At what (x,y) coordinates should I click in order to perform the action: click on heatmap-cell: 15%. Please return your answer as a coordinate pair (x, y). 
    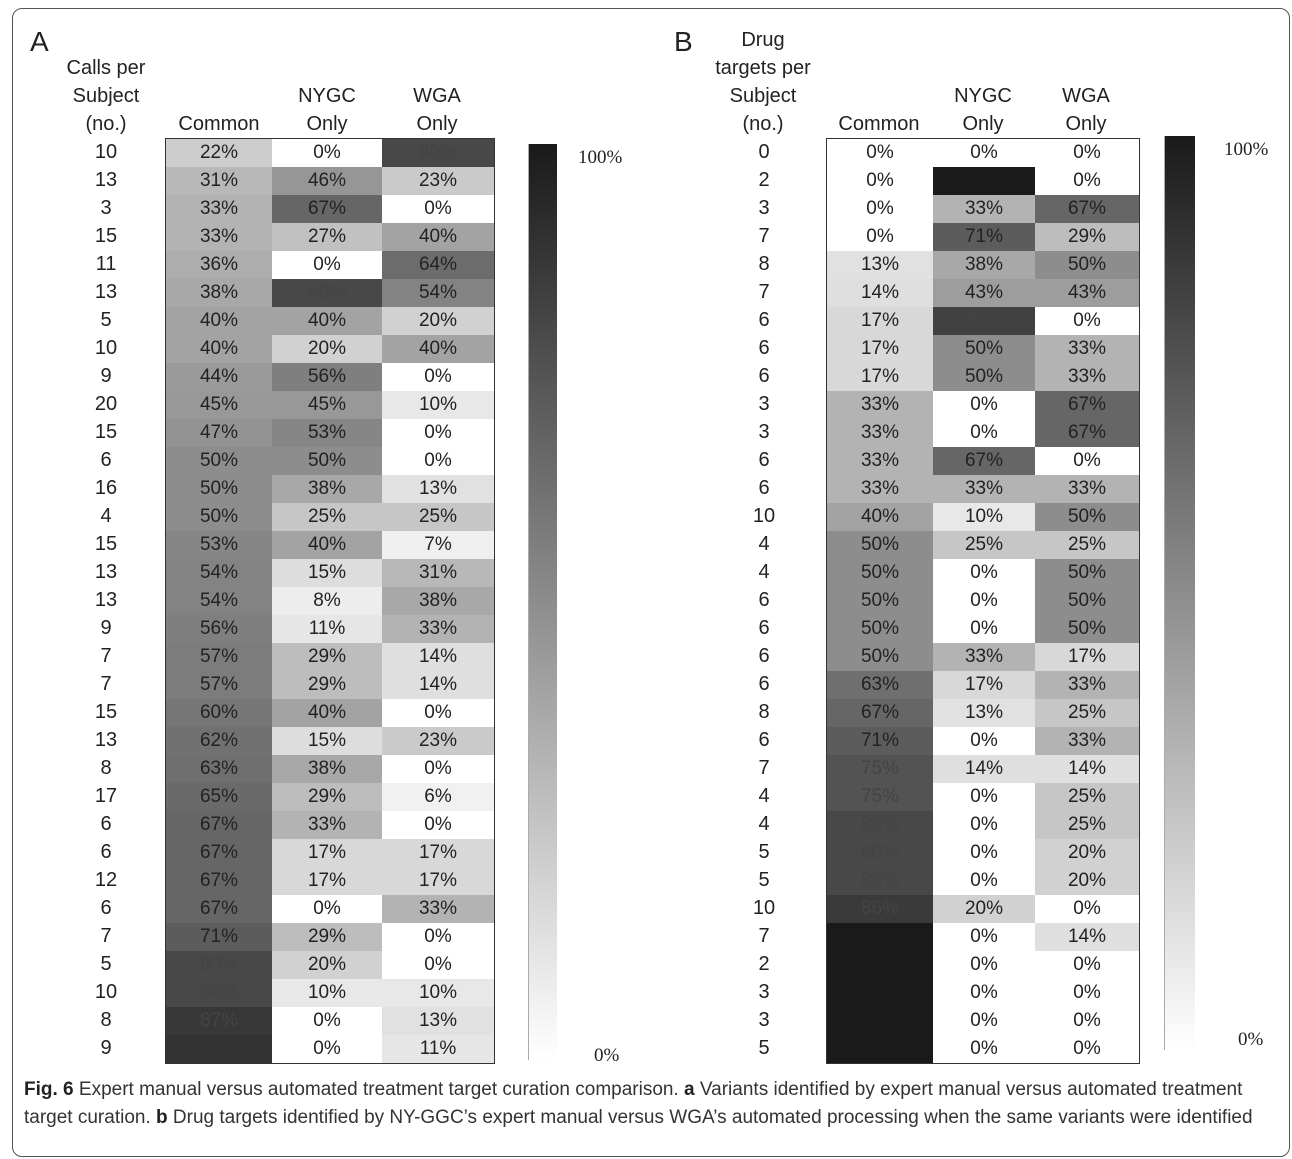
    Looking at the image, I should click on (327, 741).